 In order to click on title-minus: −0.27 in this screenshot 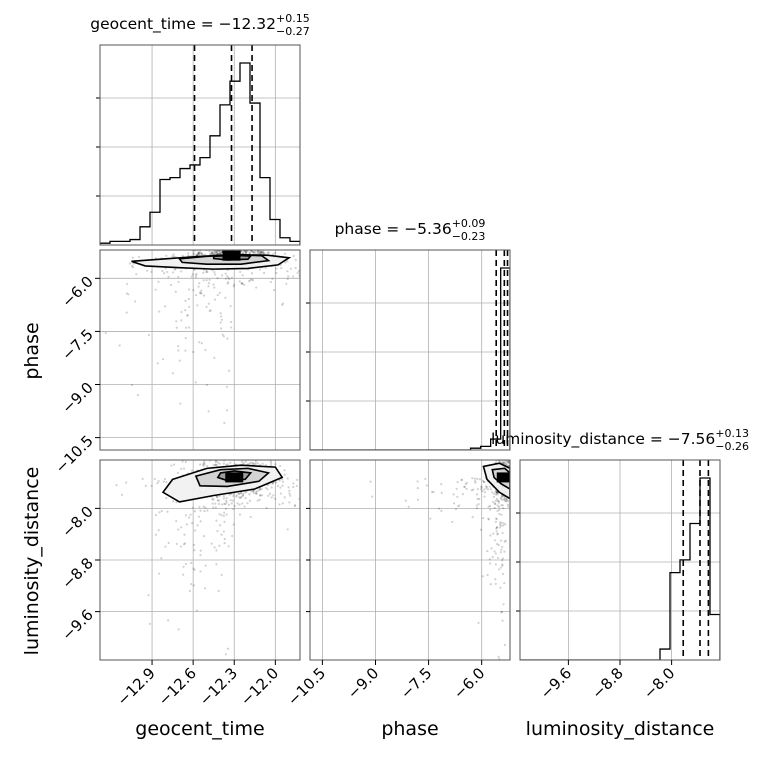, I will do `click(293, 31)`.